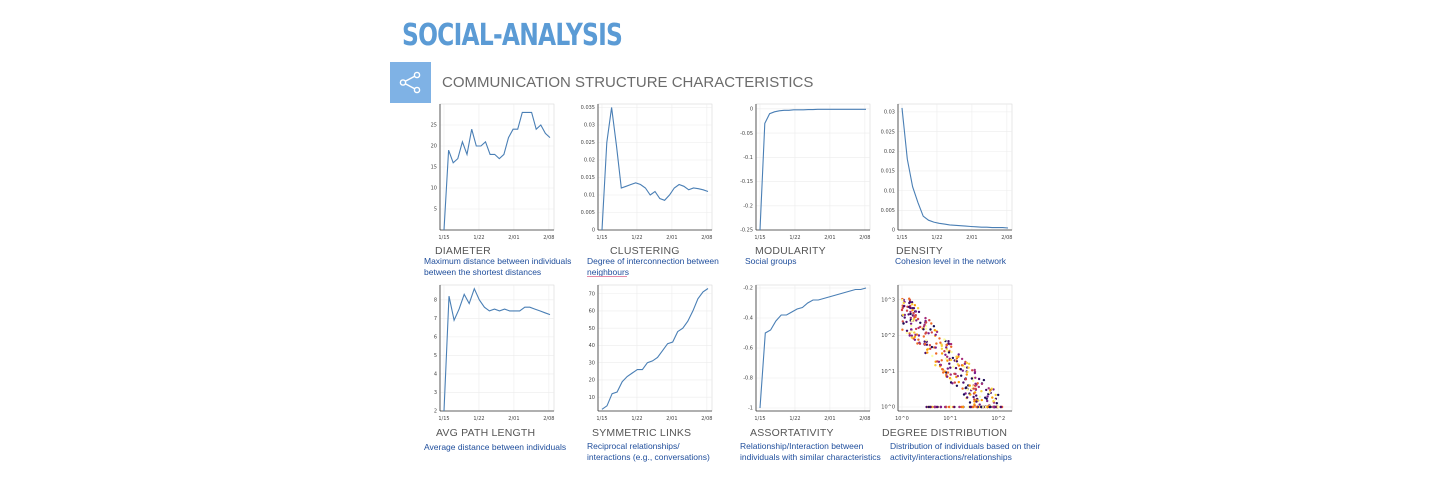 This screenshot has height=495, width=1440. Describe the element at coordinates (592, 398) in the screenshot. I see `y-tick-label: 10` at that location.